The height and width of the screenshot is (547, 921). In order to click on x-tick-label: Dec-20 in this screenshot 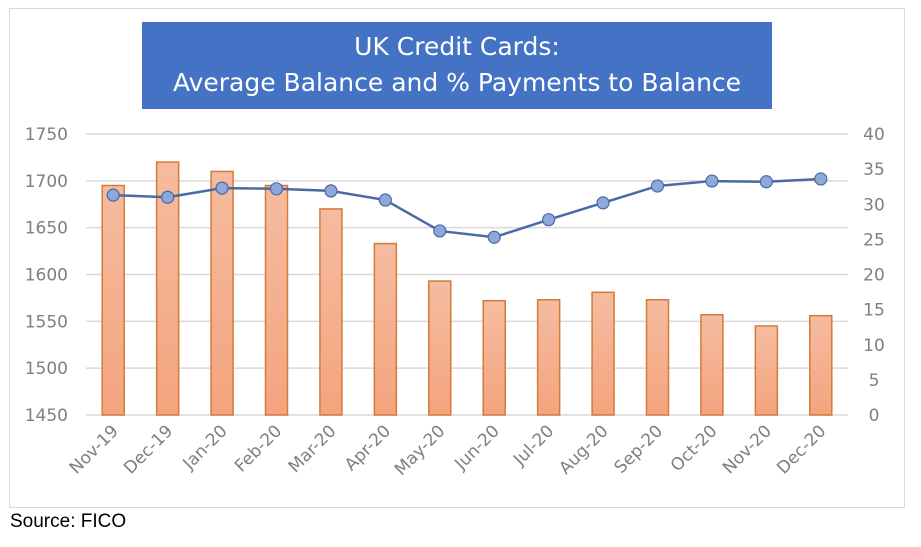, I will do `click(801, 449)`.